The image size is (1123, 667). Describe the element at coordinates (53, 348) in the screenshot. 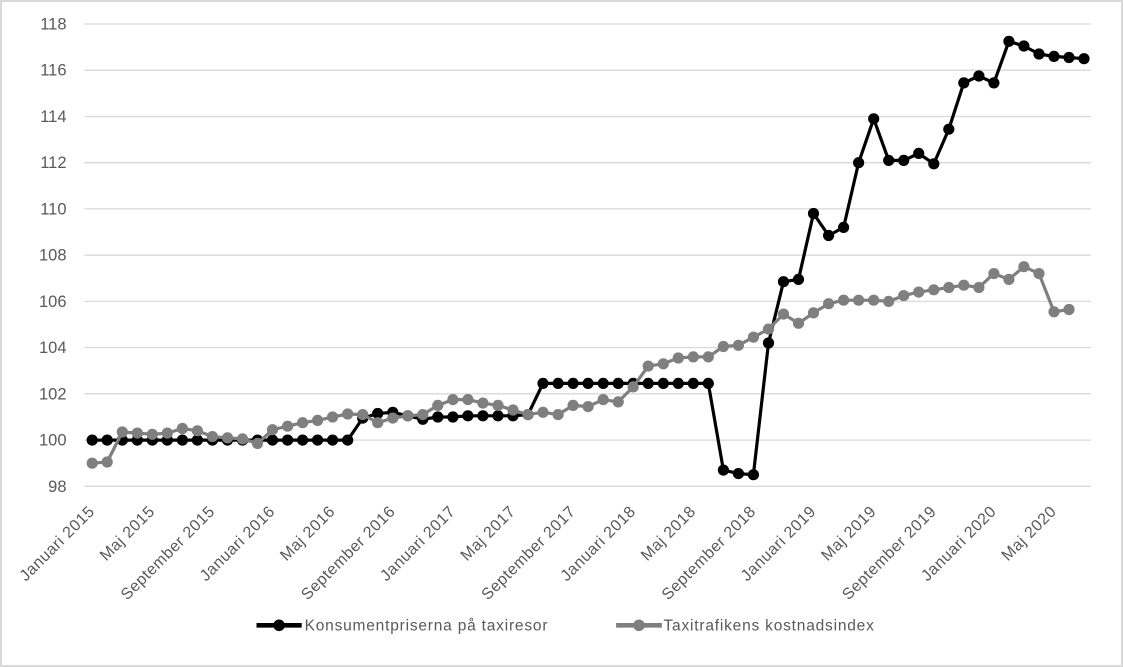

I see `svg-text: 104` at that location.